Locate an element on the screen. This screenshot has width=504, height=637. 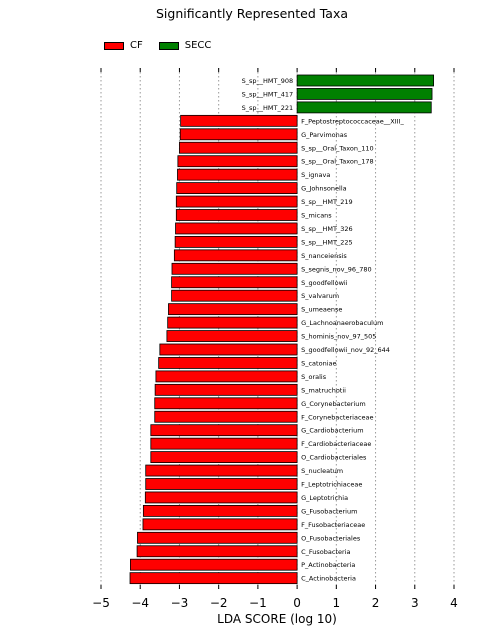
bar-category-label: S_oralis is located at coordinates (314, 377).